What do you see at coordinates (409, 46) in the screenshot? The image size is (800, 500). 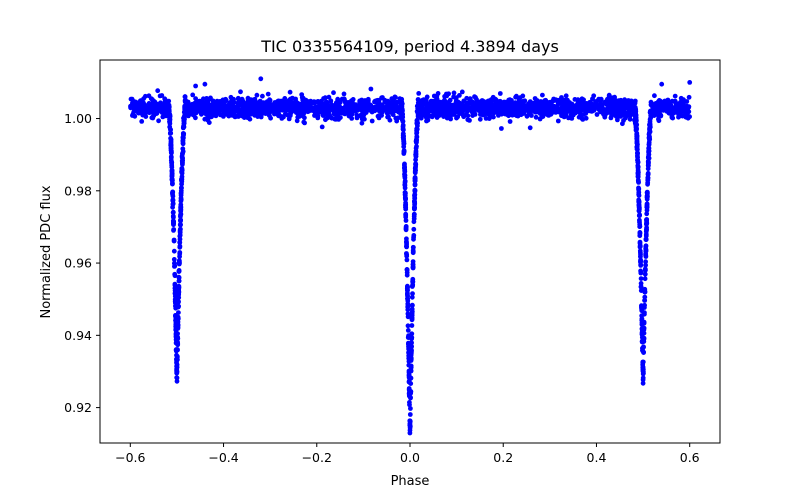 I see `chart-title: TIC 0335564109, period 4.3894 days` at bounding box center [409, 46].